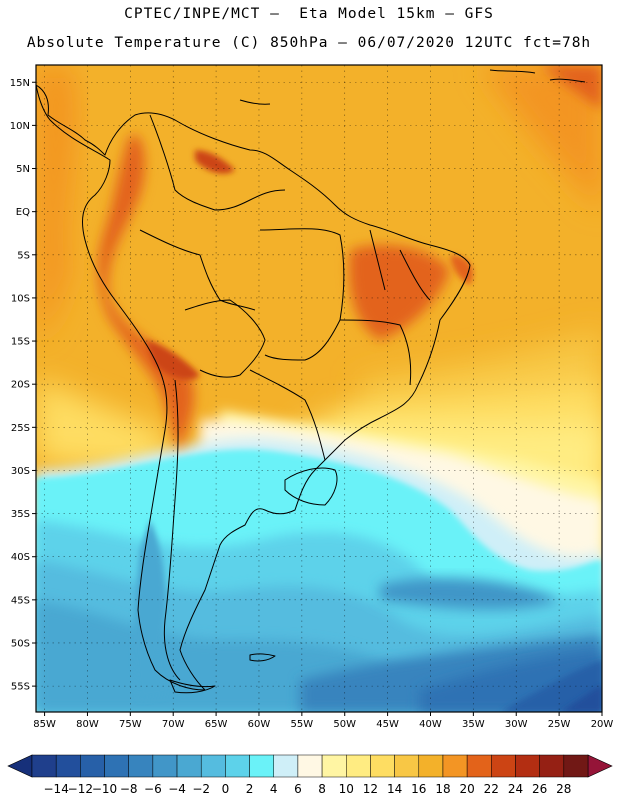 Image resolution: width=618 pixels, height=800 pixels. Describe the element at coordinates (387, 724) in the screenshot. I see `lon-label: 45W` at that location.